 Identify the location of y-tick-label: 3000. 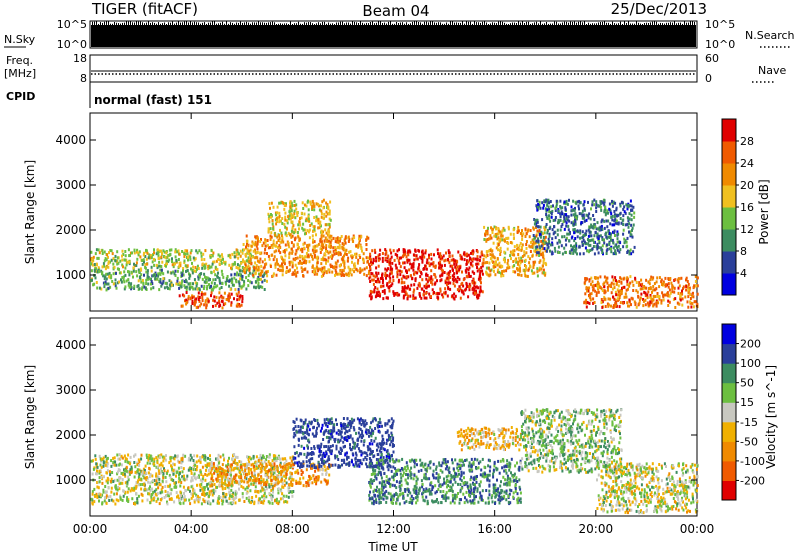
(70, 185).